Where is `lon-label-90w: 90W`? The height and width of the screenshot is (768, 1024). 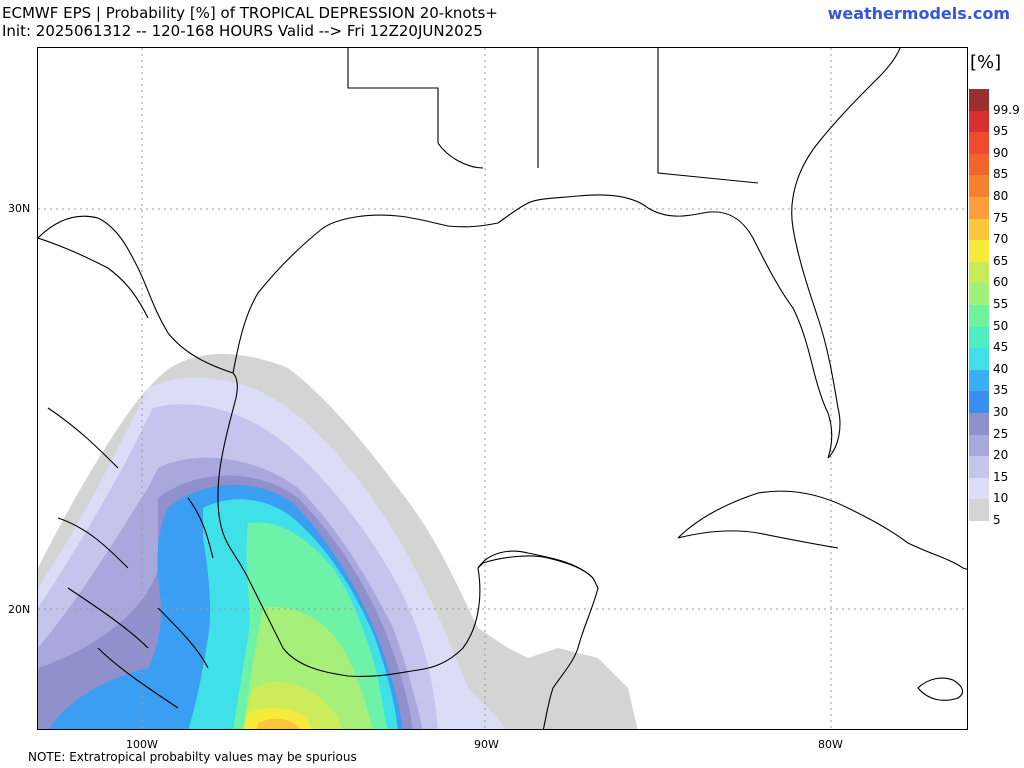 lon-label-90w: 90W is located at coordinates (486, 744).